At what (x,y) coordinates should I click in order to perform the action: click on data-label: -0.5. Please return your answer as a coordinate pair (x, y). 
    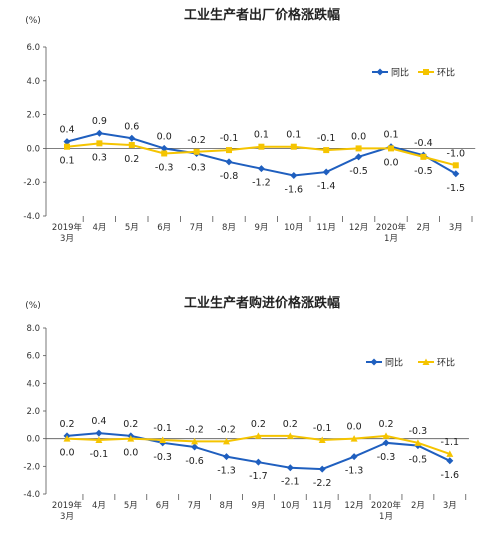
    Looking at the image, I should click on (423, 171).